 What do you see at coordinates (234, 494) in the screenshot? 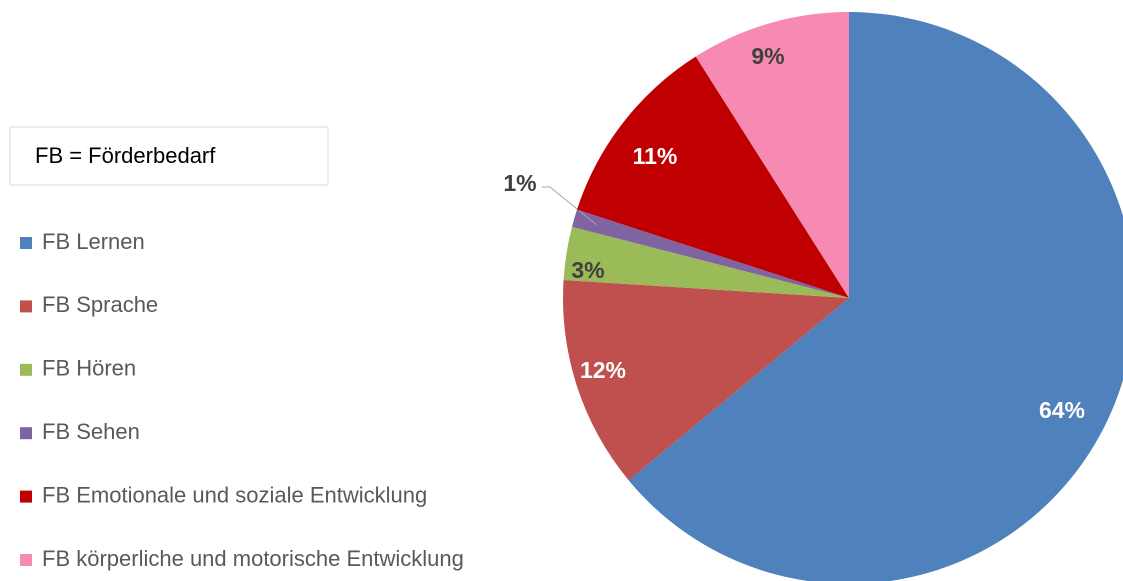
I see `legend-label: FB Emotionale und soziale Entwicklung` at bounding box center [234, 494].